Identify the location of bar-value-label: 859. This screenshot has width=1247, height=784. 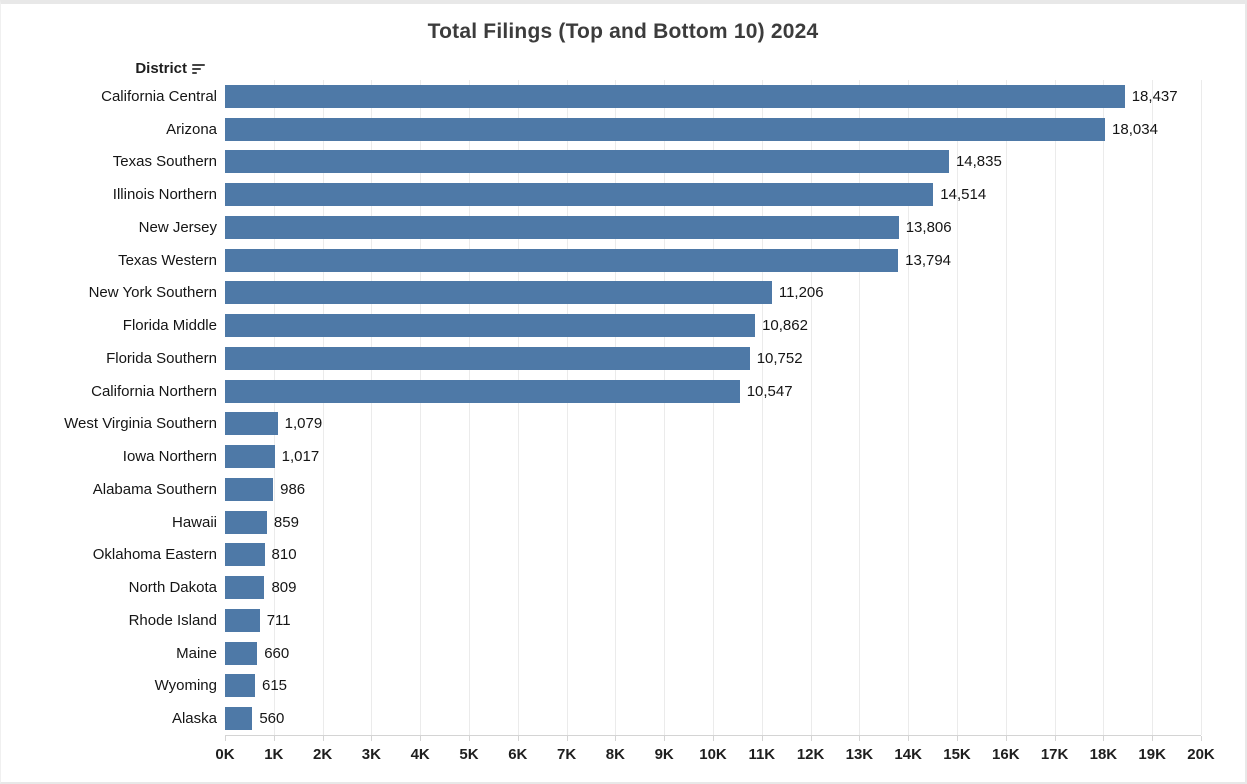
(286, 522).